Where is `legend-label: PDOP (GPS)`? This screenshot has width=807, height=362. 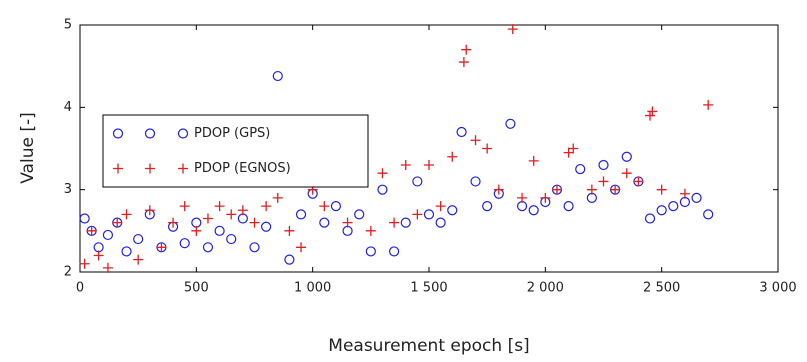 legend-label: PDOP (GPS) is located at coordinates (232, 133).